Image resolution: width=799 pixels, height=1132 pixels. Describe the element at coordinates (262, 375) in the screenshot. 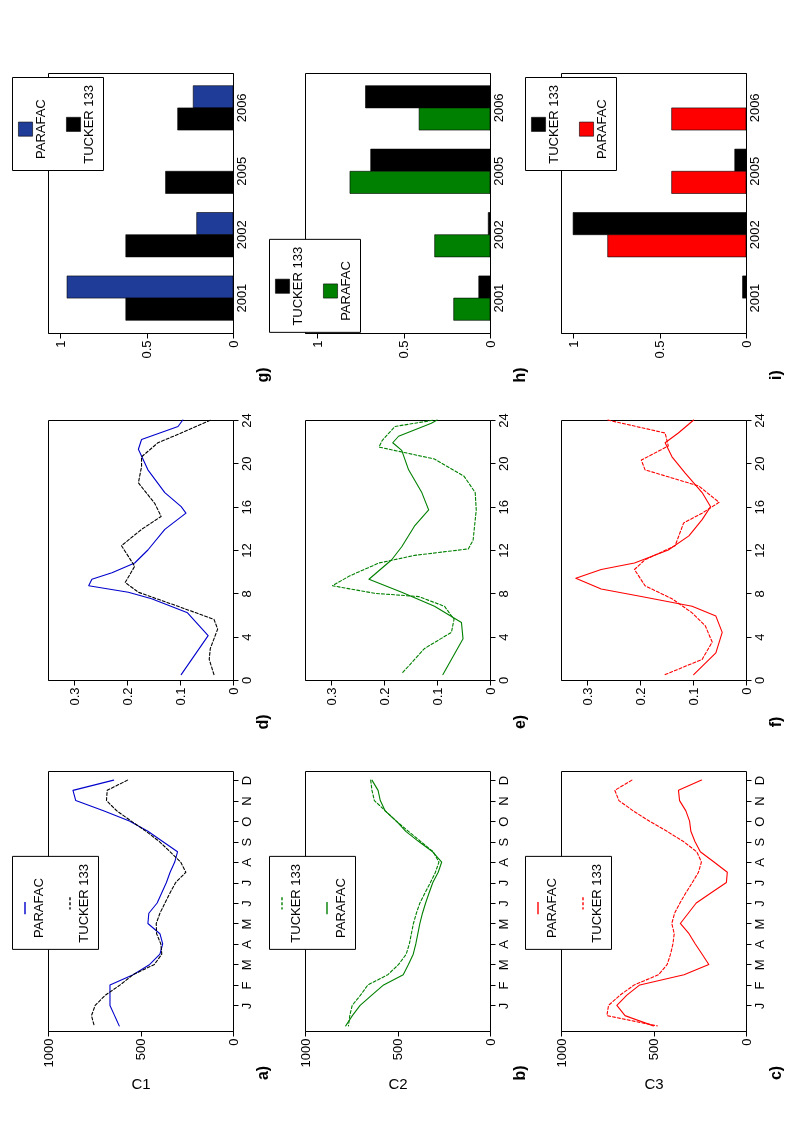

I see `text: g)` at that location.